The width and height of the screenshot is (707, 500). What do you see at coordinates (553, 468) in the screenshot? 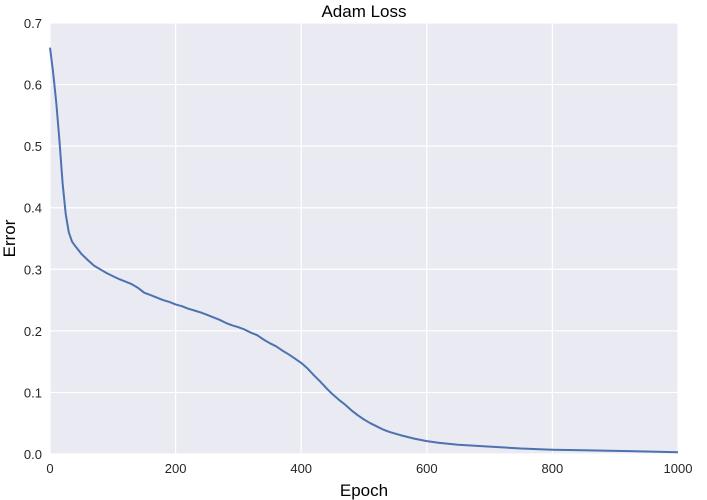
I see `x-tick-label: 800` at bounding box center [553, 468].